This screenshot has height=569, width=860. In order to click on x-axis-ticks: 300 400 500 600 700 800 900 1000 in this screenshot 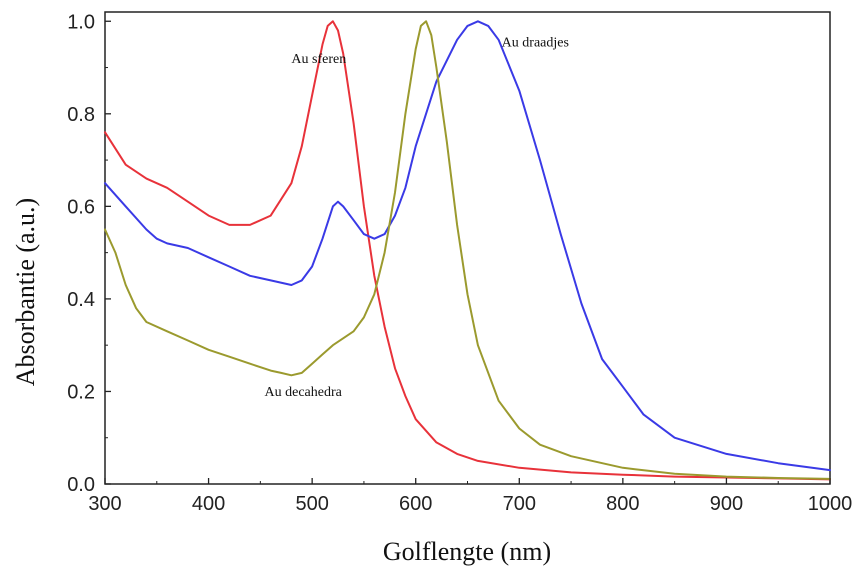, I will do `click(470, 496)`.